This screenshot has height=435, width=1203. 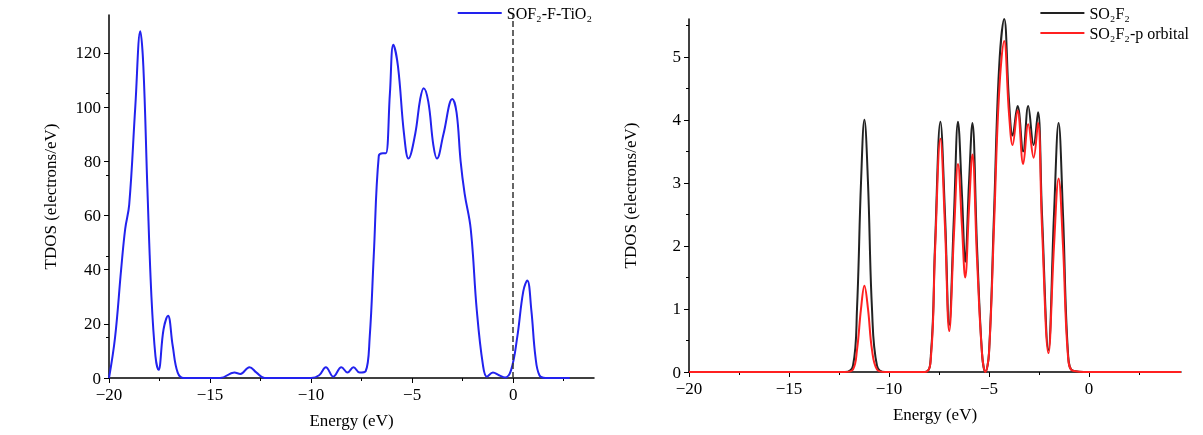 What do you see at coordinates (92, 324) in the screenshot?
I see `y-tick-label: 20` at bounding box center [92, 324].